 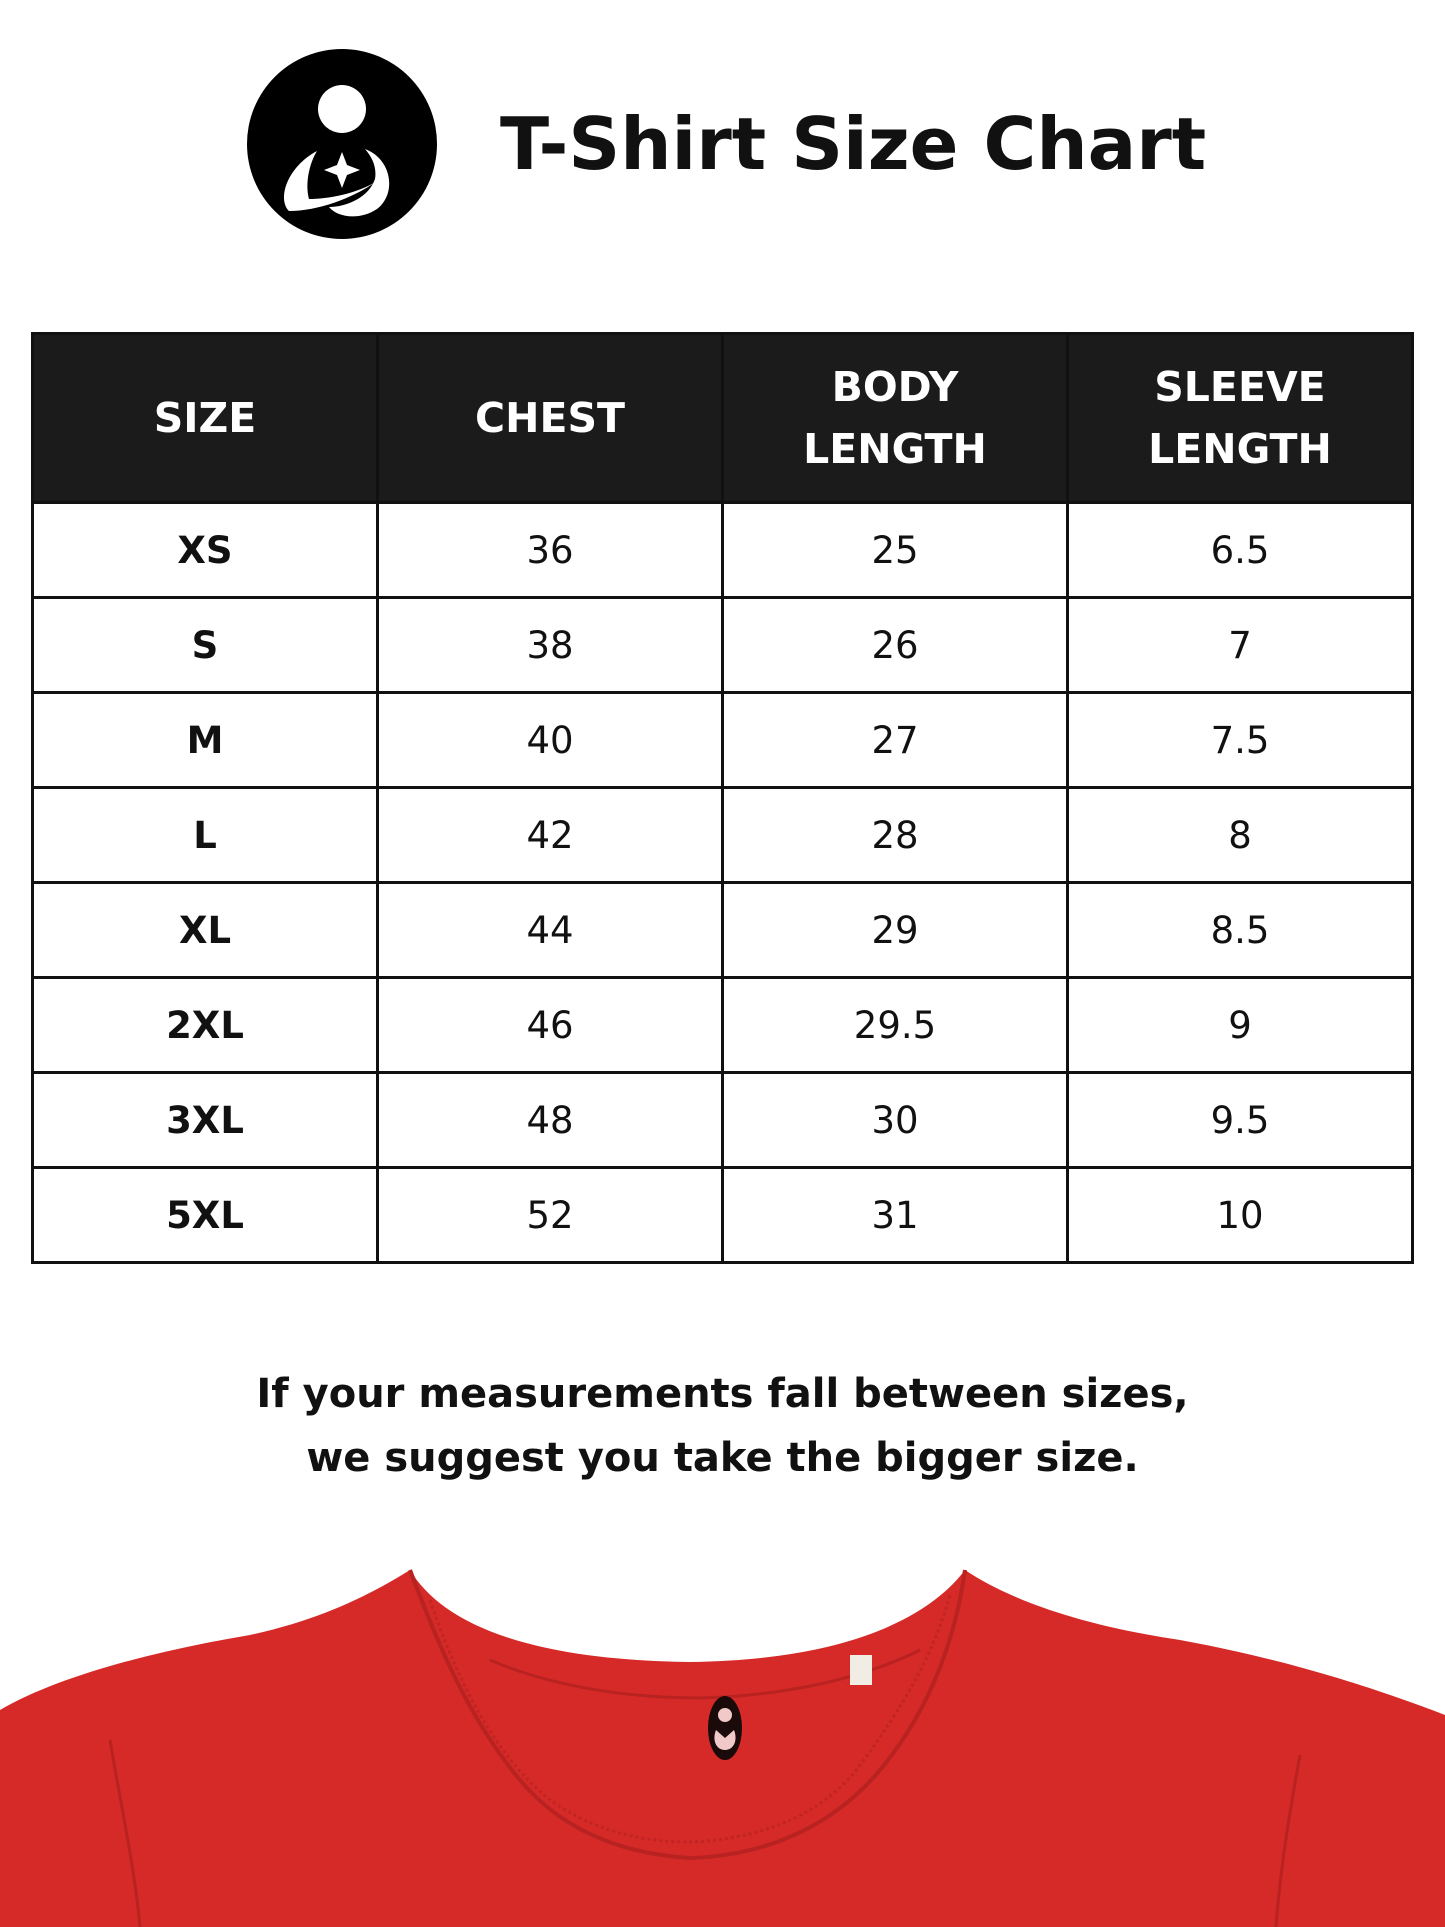 What do you see at coordinates (1240, 1120) in the screenshot?
I see `cell-sleeve-length: 9.5` at bounding box center [1240, 1120].